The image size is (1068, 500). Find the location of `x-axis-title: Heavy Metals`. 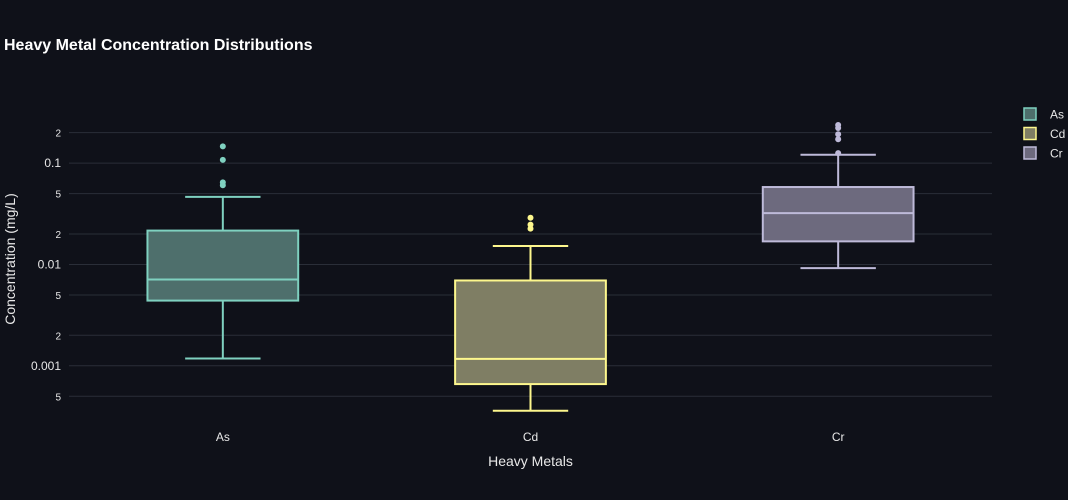

x-axis-title: Heavy Metals is located at coordinates (530, 461).